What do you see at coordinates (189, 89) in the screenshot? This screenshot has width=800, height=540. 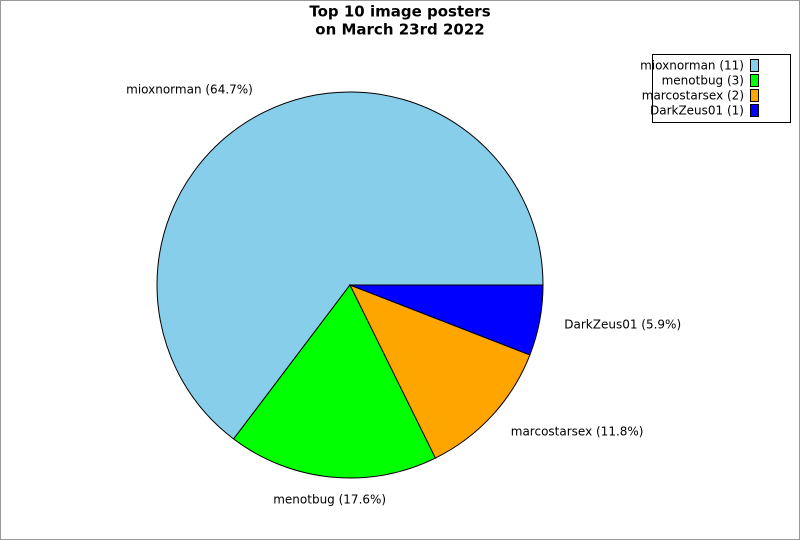 I see `slice-label: mioxnorman (64.7%)` at bounding box center [189, 89].